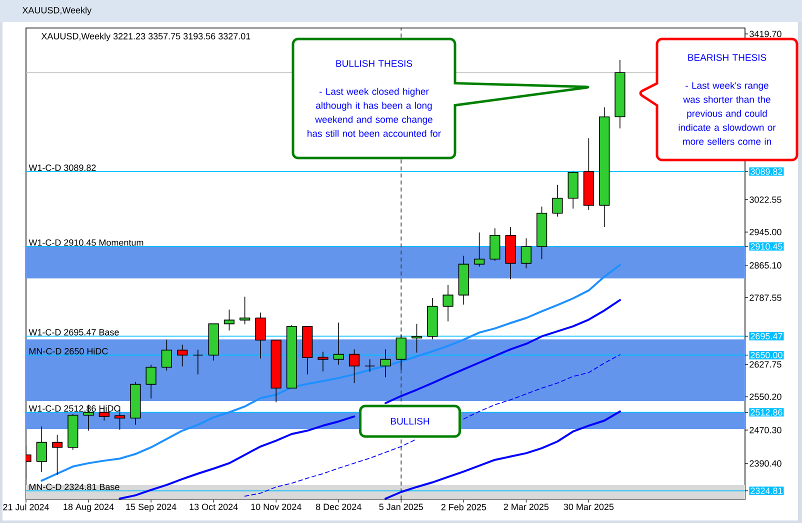 The height and width of the screenshot is (523, 802). Describe the element at coordinates (74, 487) in the screenshot. I see `ref-line-label: MN-C-D 2324.81 Base` at that location.